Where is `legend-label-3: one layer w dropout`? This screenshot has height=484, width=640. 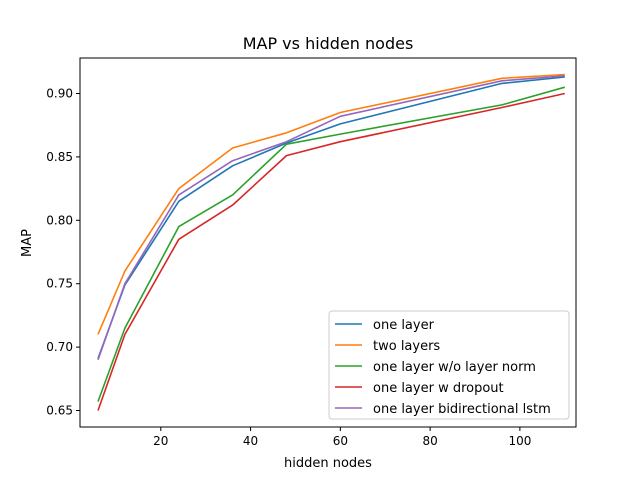
legend-label-3: one layer w dropout is located at coordinates (438, 388).